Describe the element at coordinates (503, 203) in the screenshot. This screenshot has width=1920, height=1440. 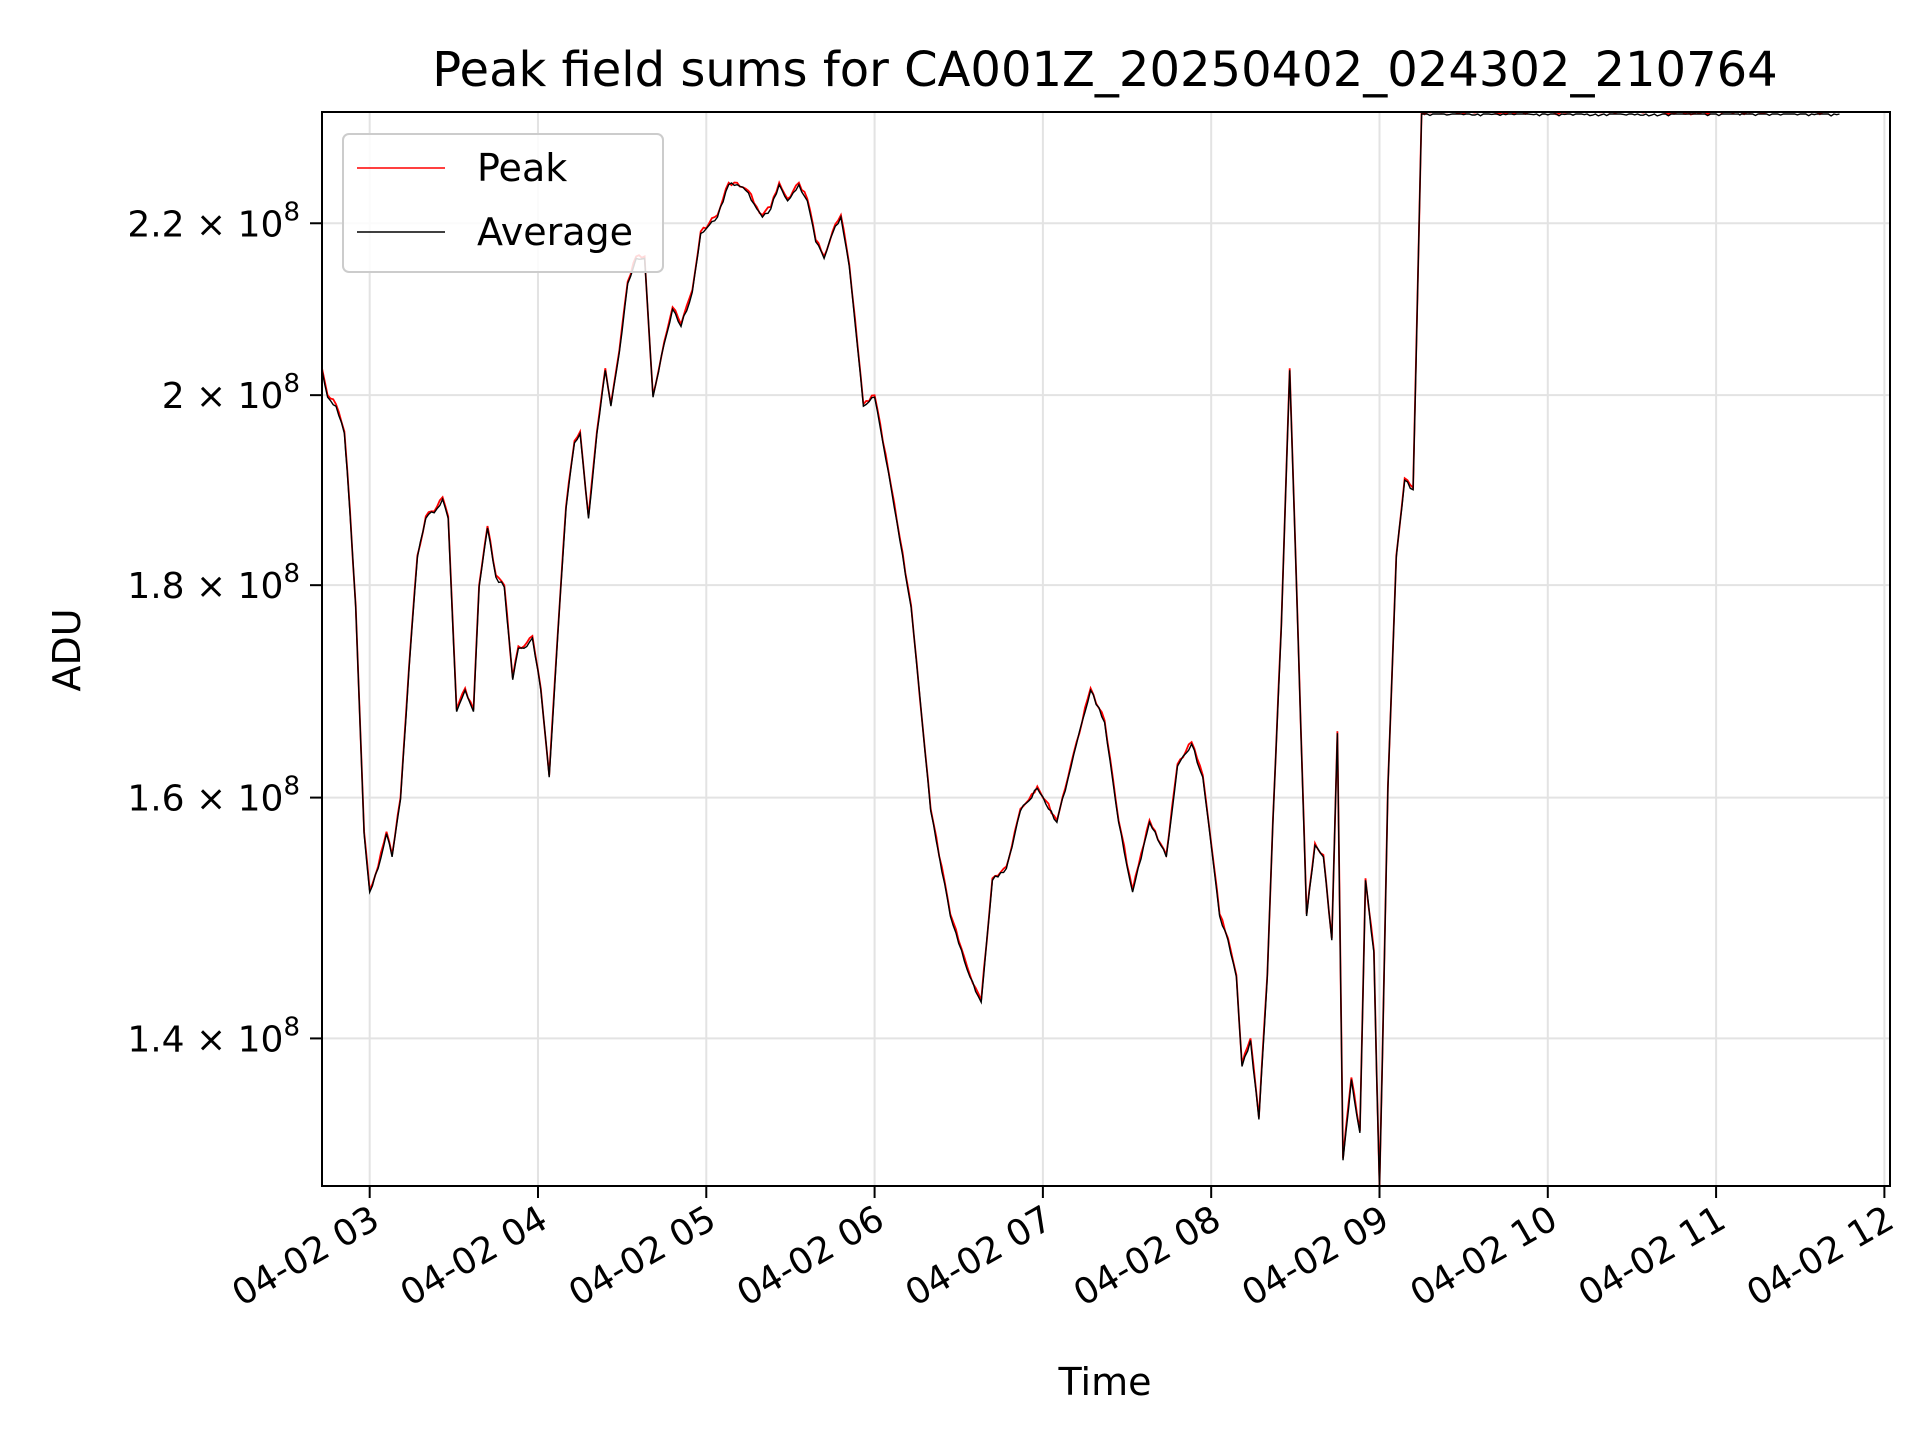
I see `legend: Peak Average` at that location.